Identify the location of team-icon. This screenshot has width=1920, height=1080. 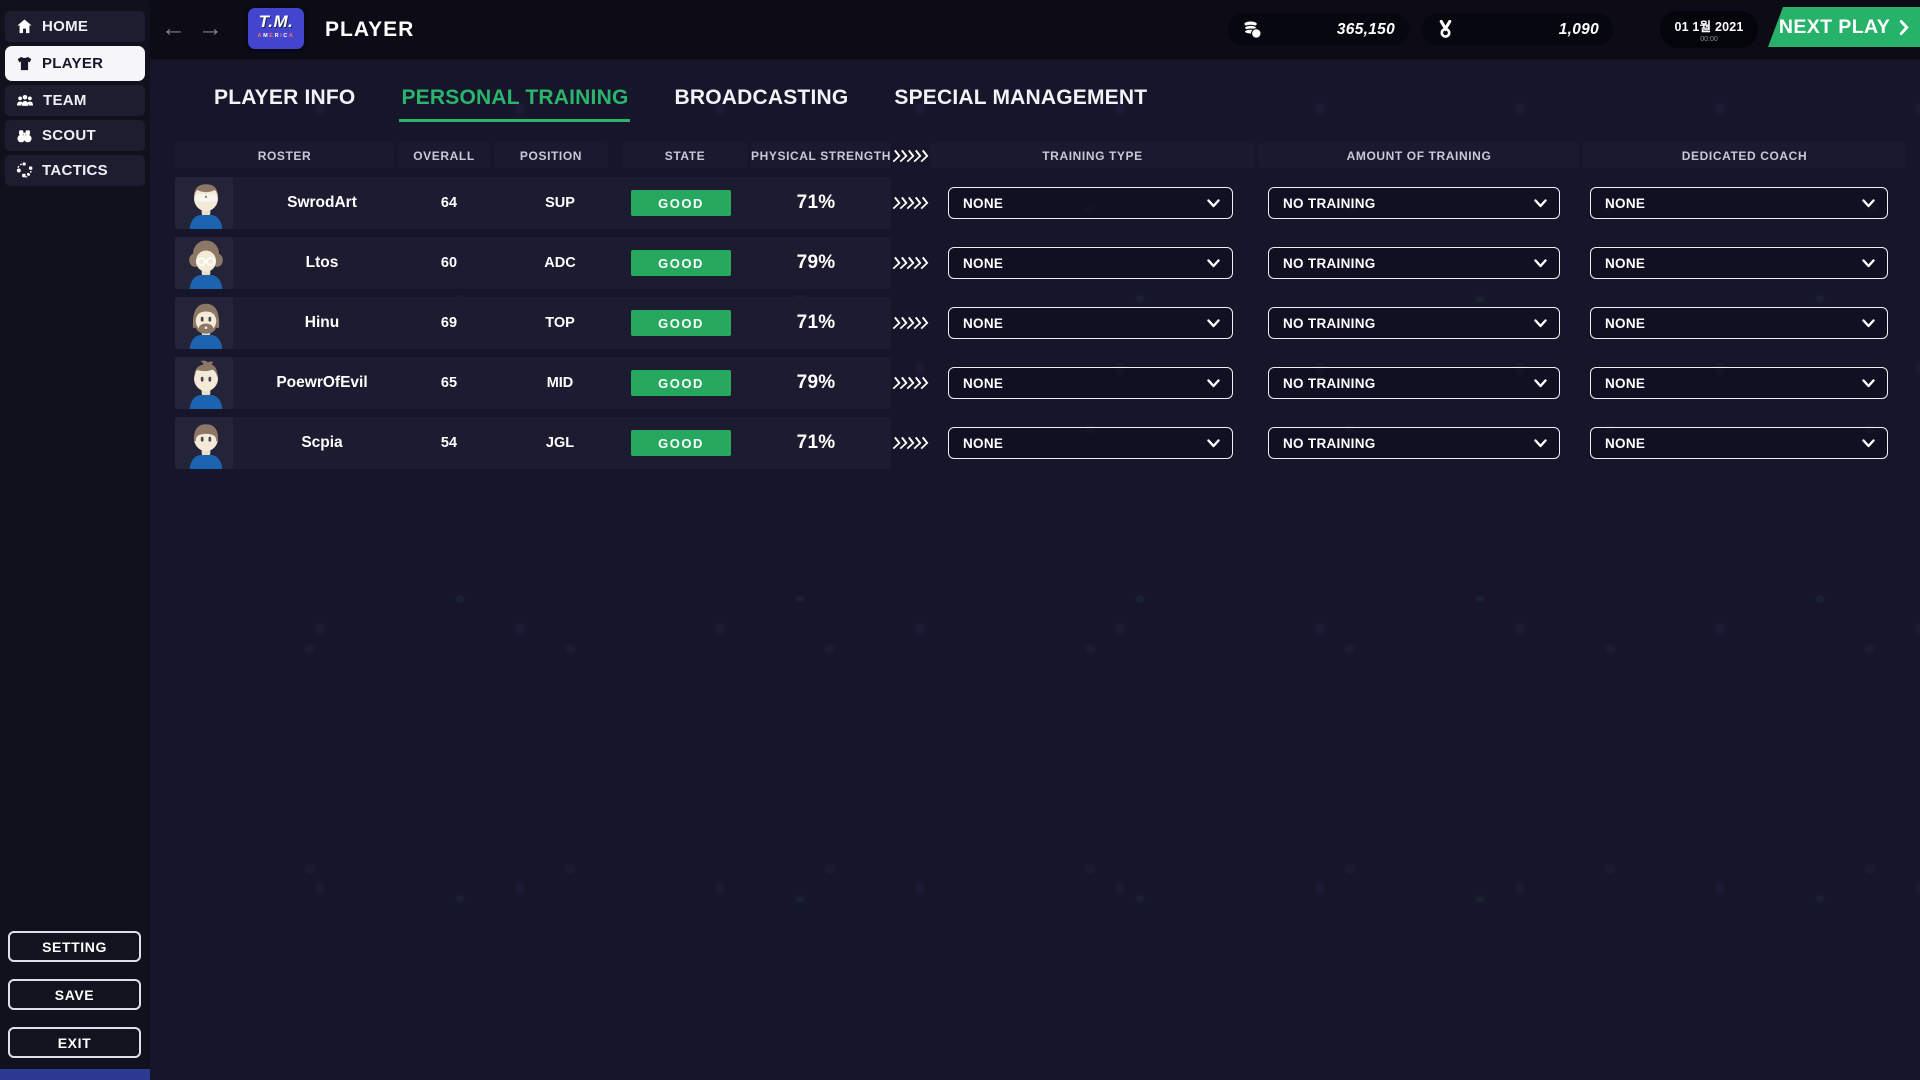
(25, 101).